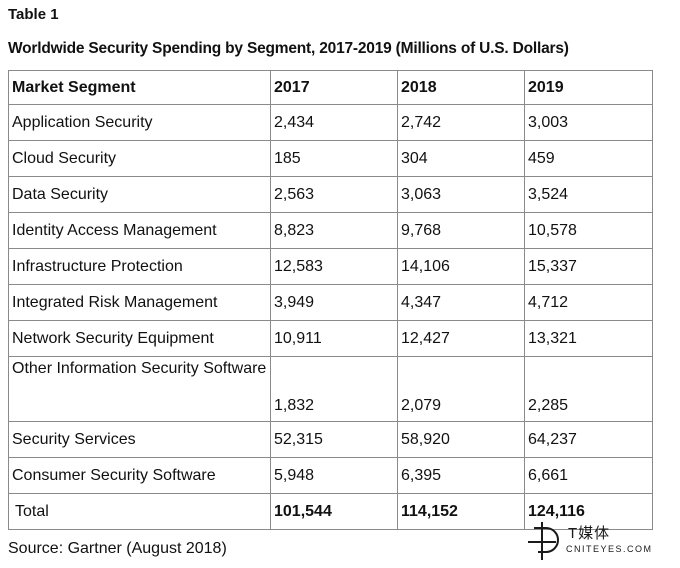 The height and width of the screenshot is (568, 680). I want to click on value-2018-cell: 304, so click(461, 158).